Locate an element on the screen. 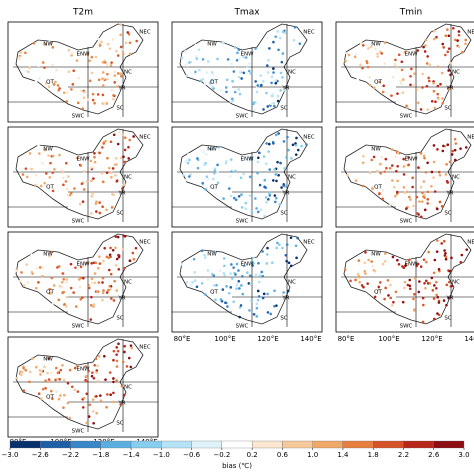 The image size is (474, 474). lon-label: 80°E is located at coordinates (182, 339).